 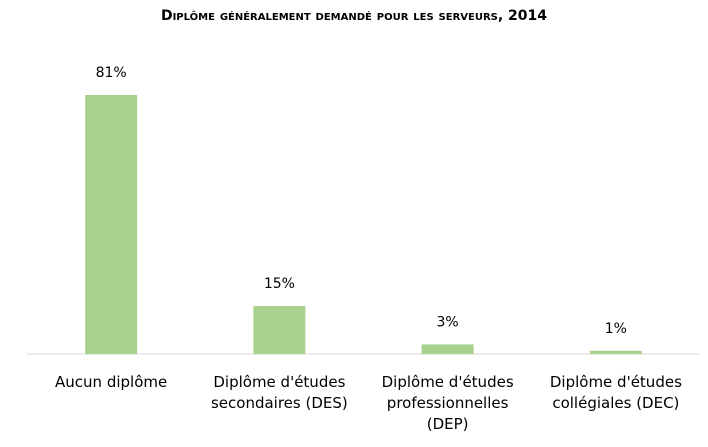 What do you see at coordinates (447, 403) in the screenshot?
I see `x-tick-label: Diplôme d'études professionnelles (DEP)` at bounding box center [447, 403].